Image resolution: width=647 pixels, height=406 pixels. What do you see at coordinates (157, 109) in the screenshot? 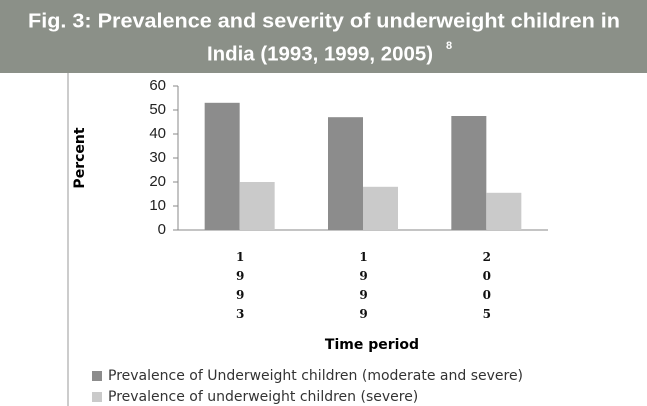
I see `y-tick-label: 50` at bounding box center [157, 109].